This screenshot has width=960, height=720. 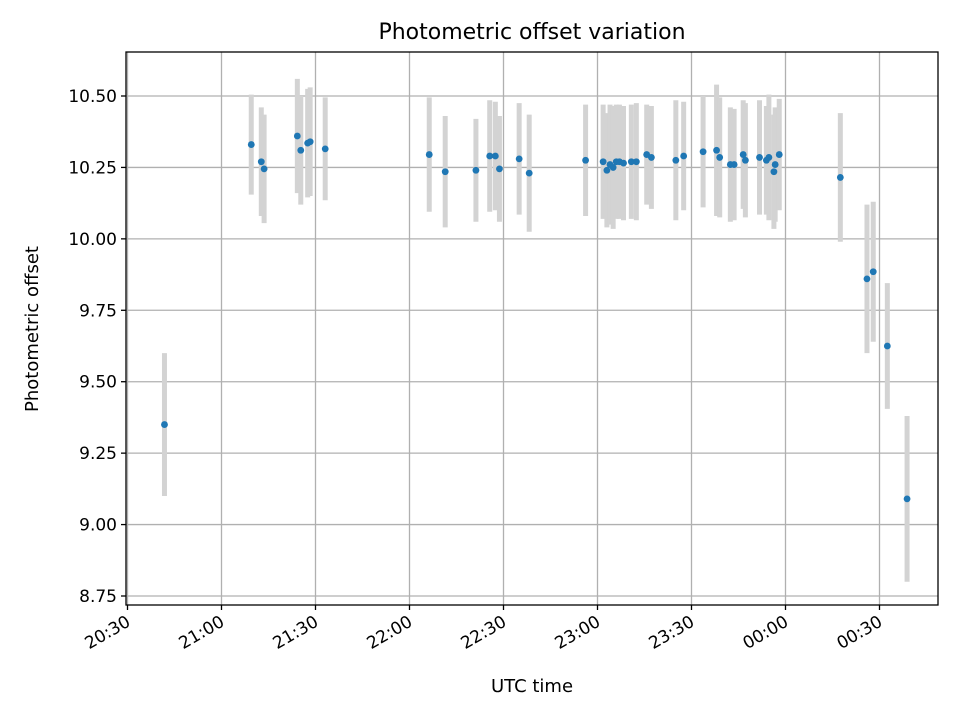 I want to click on y-axis-label: Photometric offset, so click(x=32, y=329).